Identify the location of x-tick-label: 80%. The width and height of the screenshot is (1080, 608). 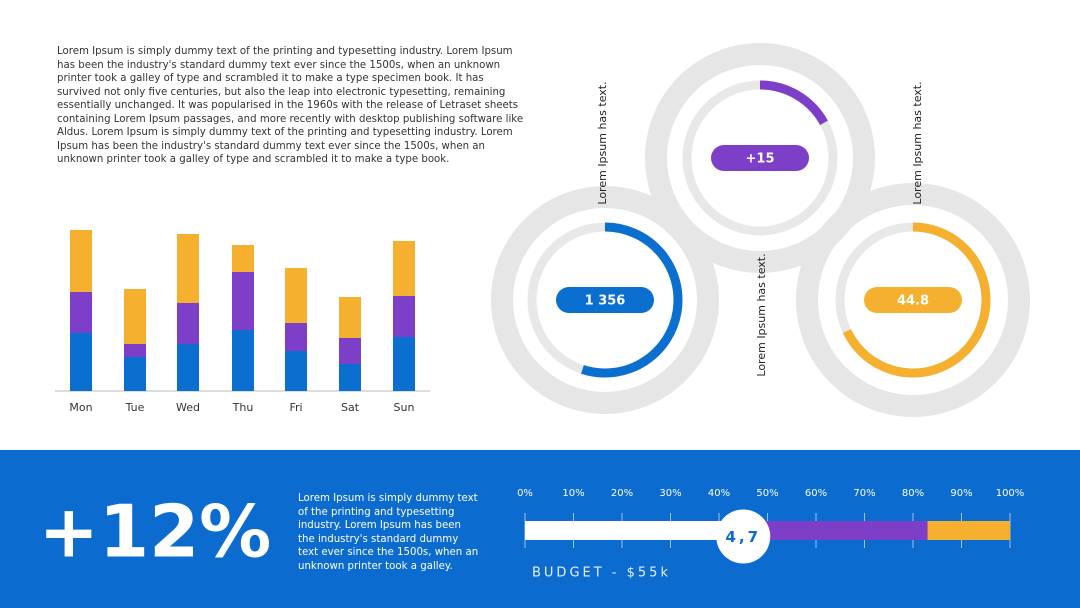
(913, 493).